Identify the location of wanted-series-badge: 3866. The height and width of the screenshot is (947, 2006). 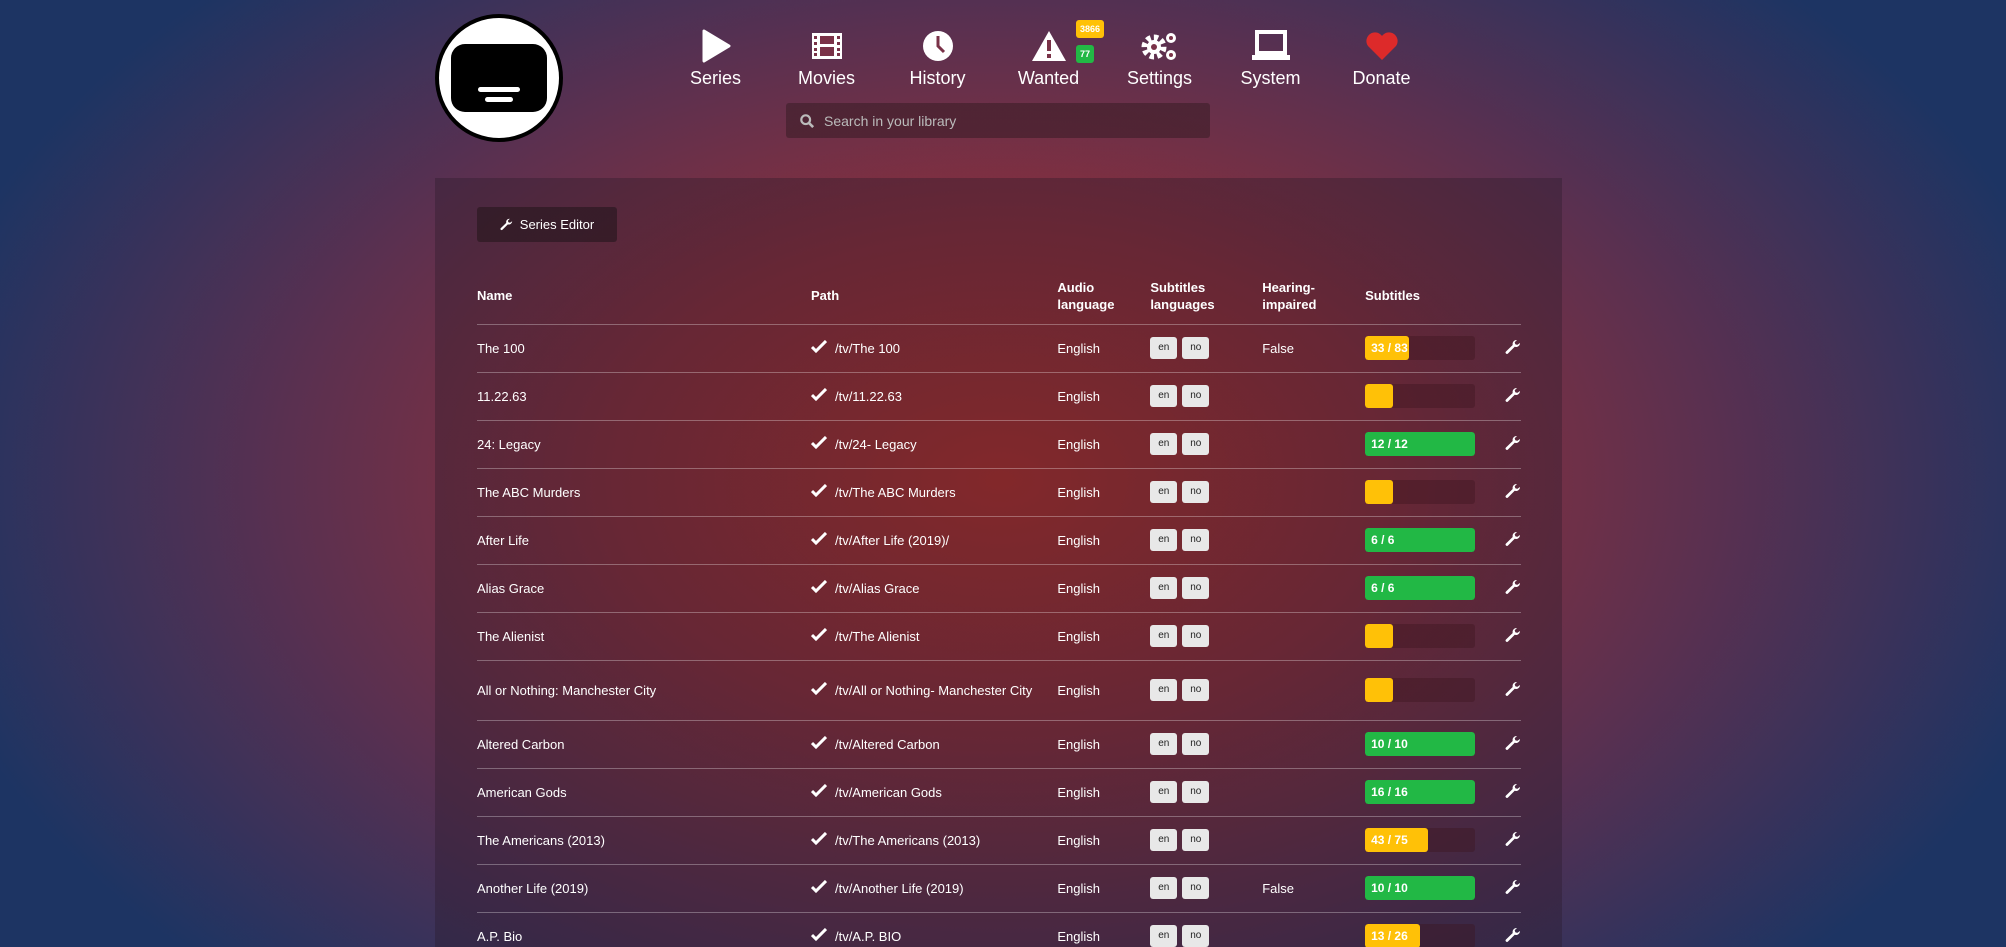
(1090, 29).